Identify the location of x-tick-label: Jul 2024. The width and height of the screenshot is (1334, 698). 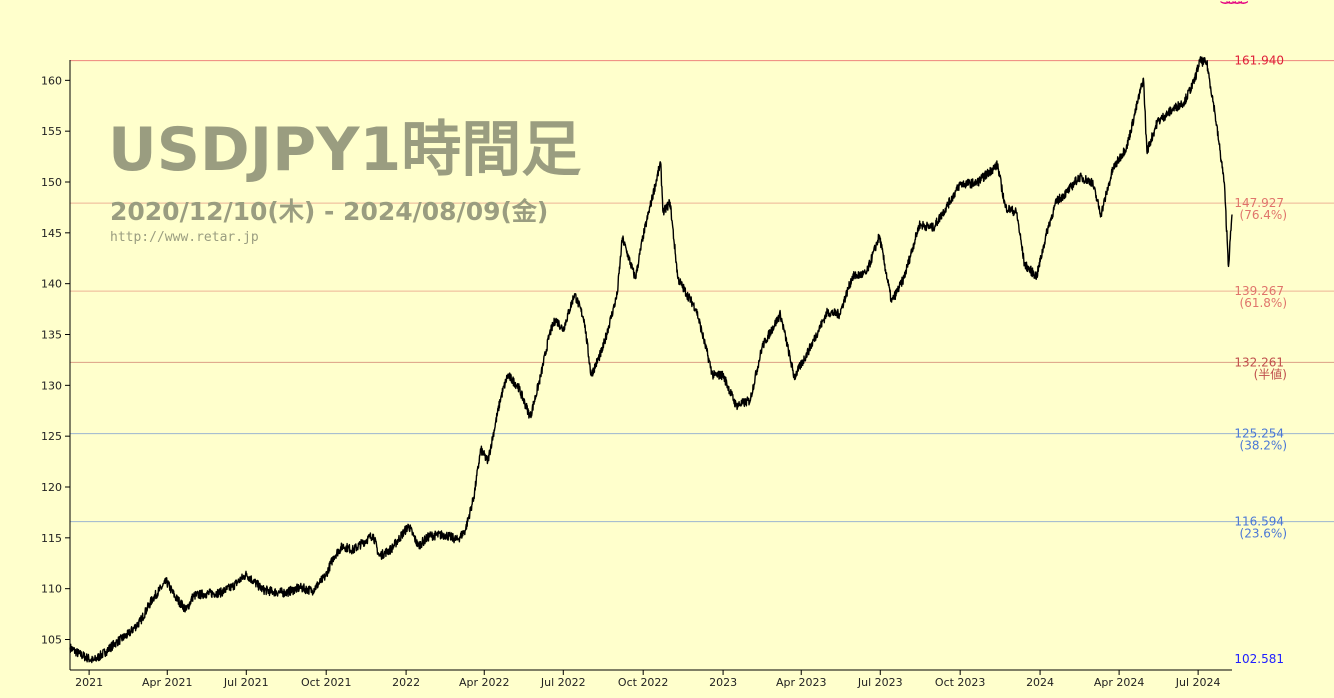
(1198, 682).